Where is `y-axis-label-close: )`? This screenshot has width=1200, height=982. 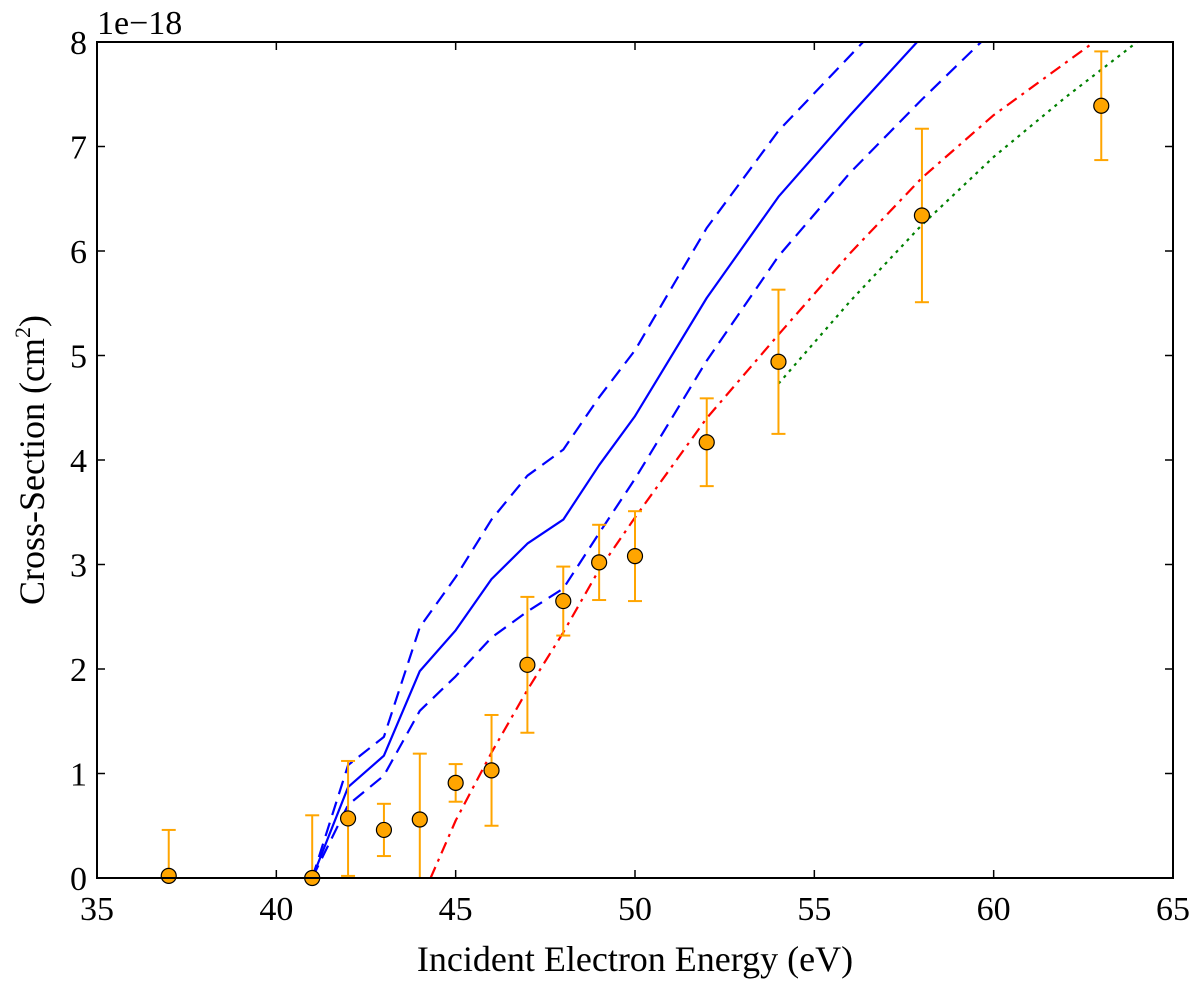
y-axis-label-close: ) is located at coordinates (32, 321).